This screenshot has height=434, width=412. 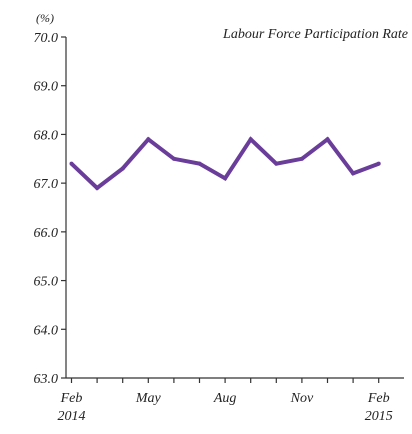 I want to click on x-tick-label: Nov, so click(x=302, y=398).